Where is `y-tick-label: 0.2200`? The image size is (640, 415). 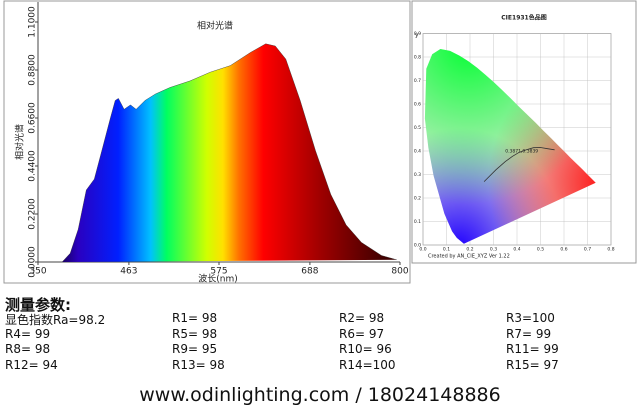 y-tick-label: 0.2200 is located at coordinates (33, 214).